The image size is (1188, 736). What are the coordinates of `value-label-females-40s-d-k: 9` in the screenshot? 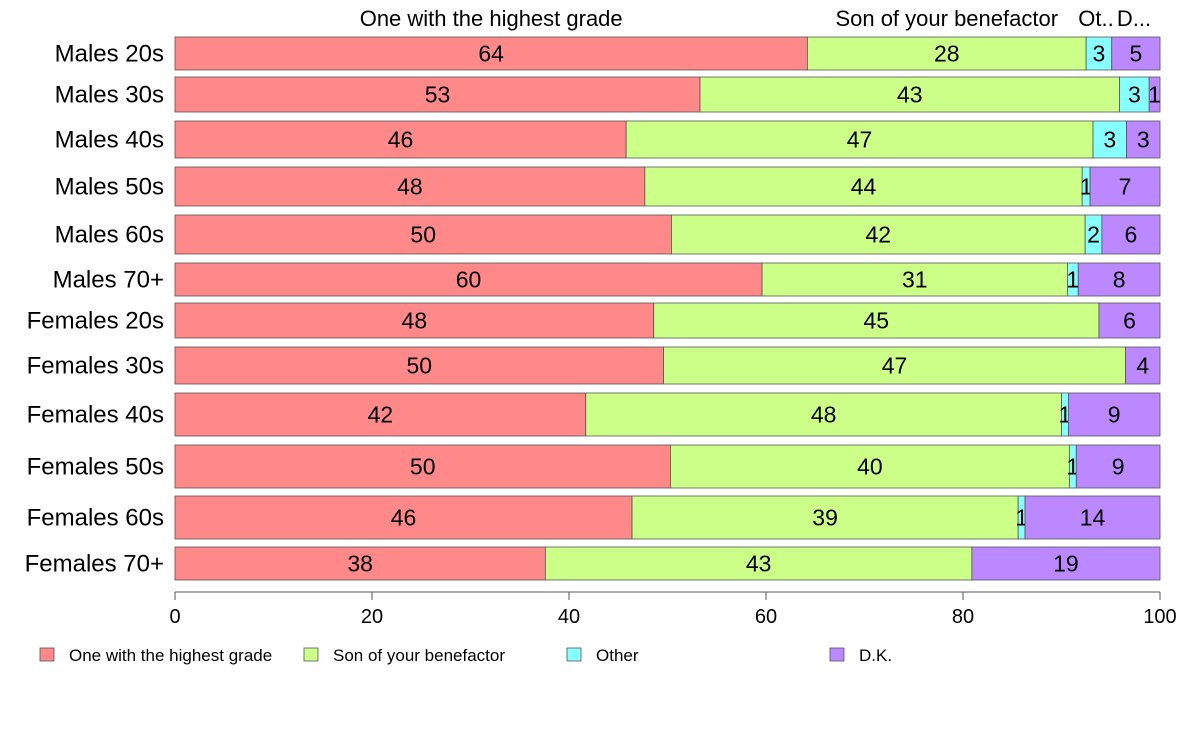 It's located at (1114, 415).